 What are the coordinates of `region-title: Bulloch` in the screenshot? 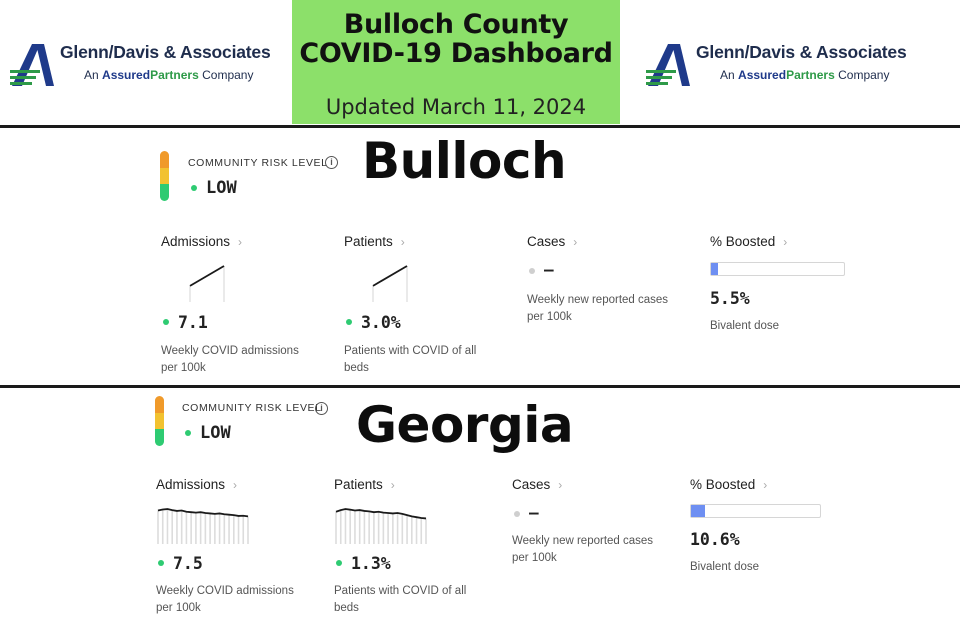 It's located at (464, 161).